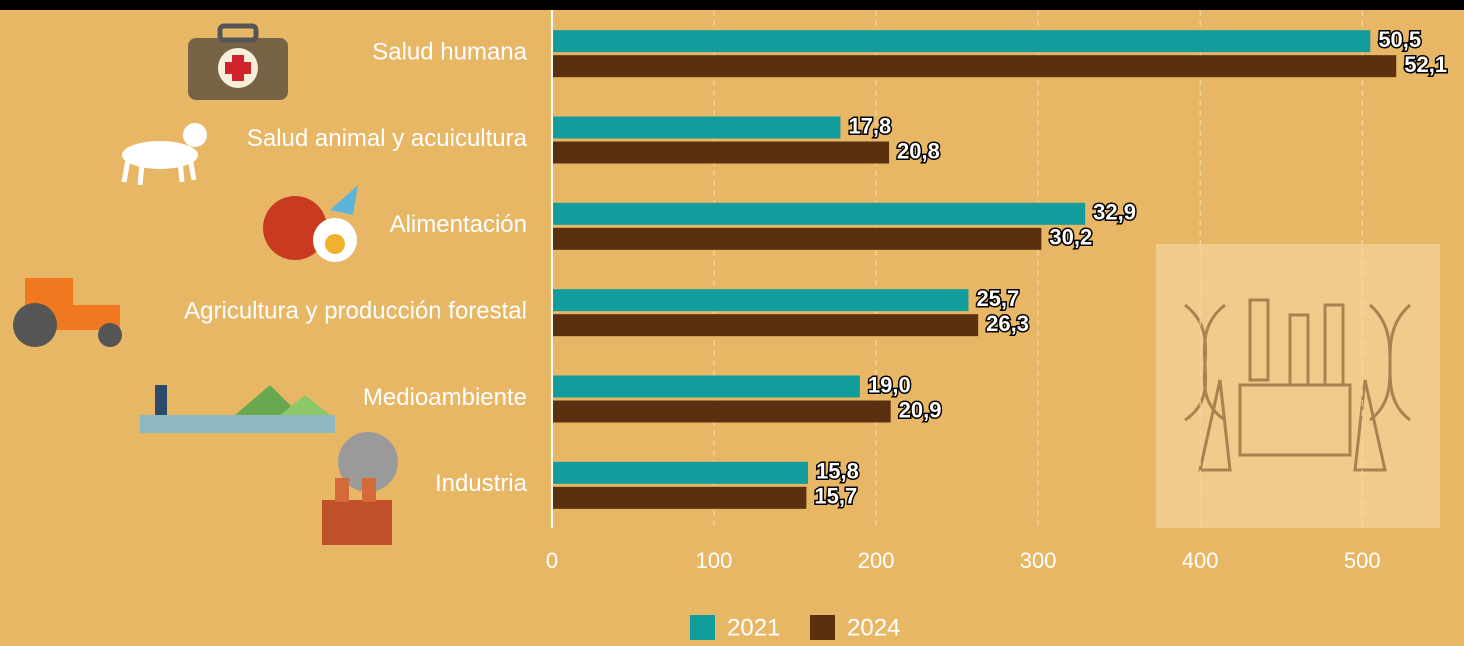  Describe the element at coordinates (237, 424) in the screenshot. I see `env-ground` at that location.